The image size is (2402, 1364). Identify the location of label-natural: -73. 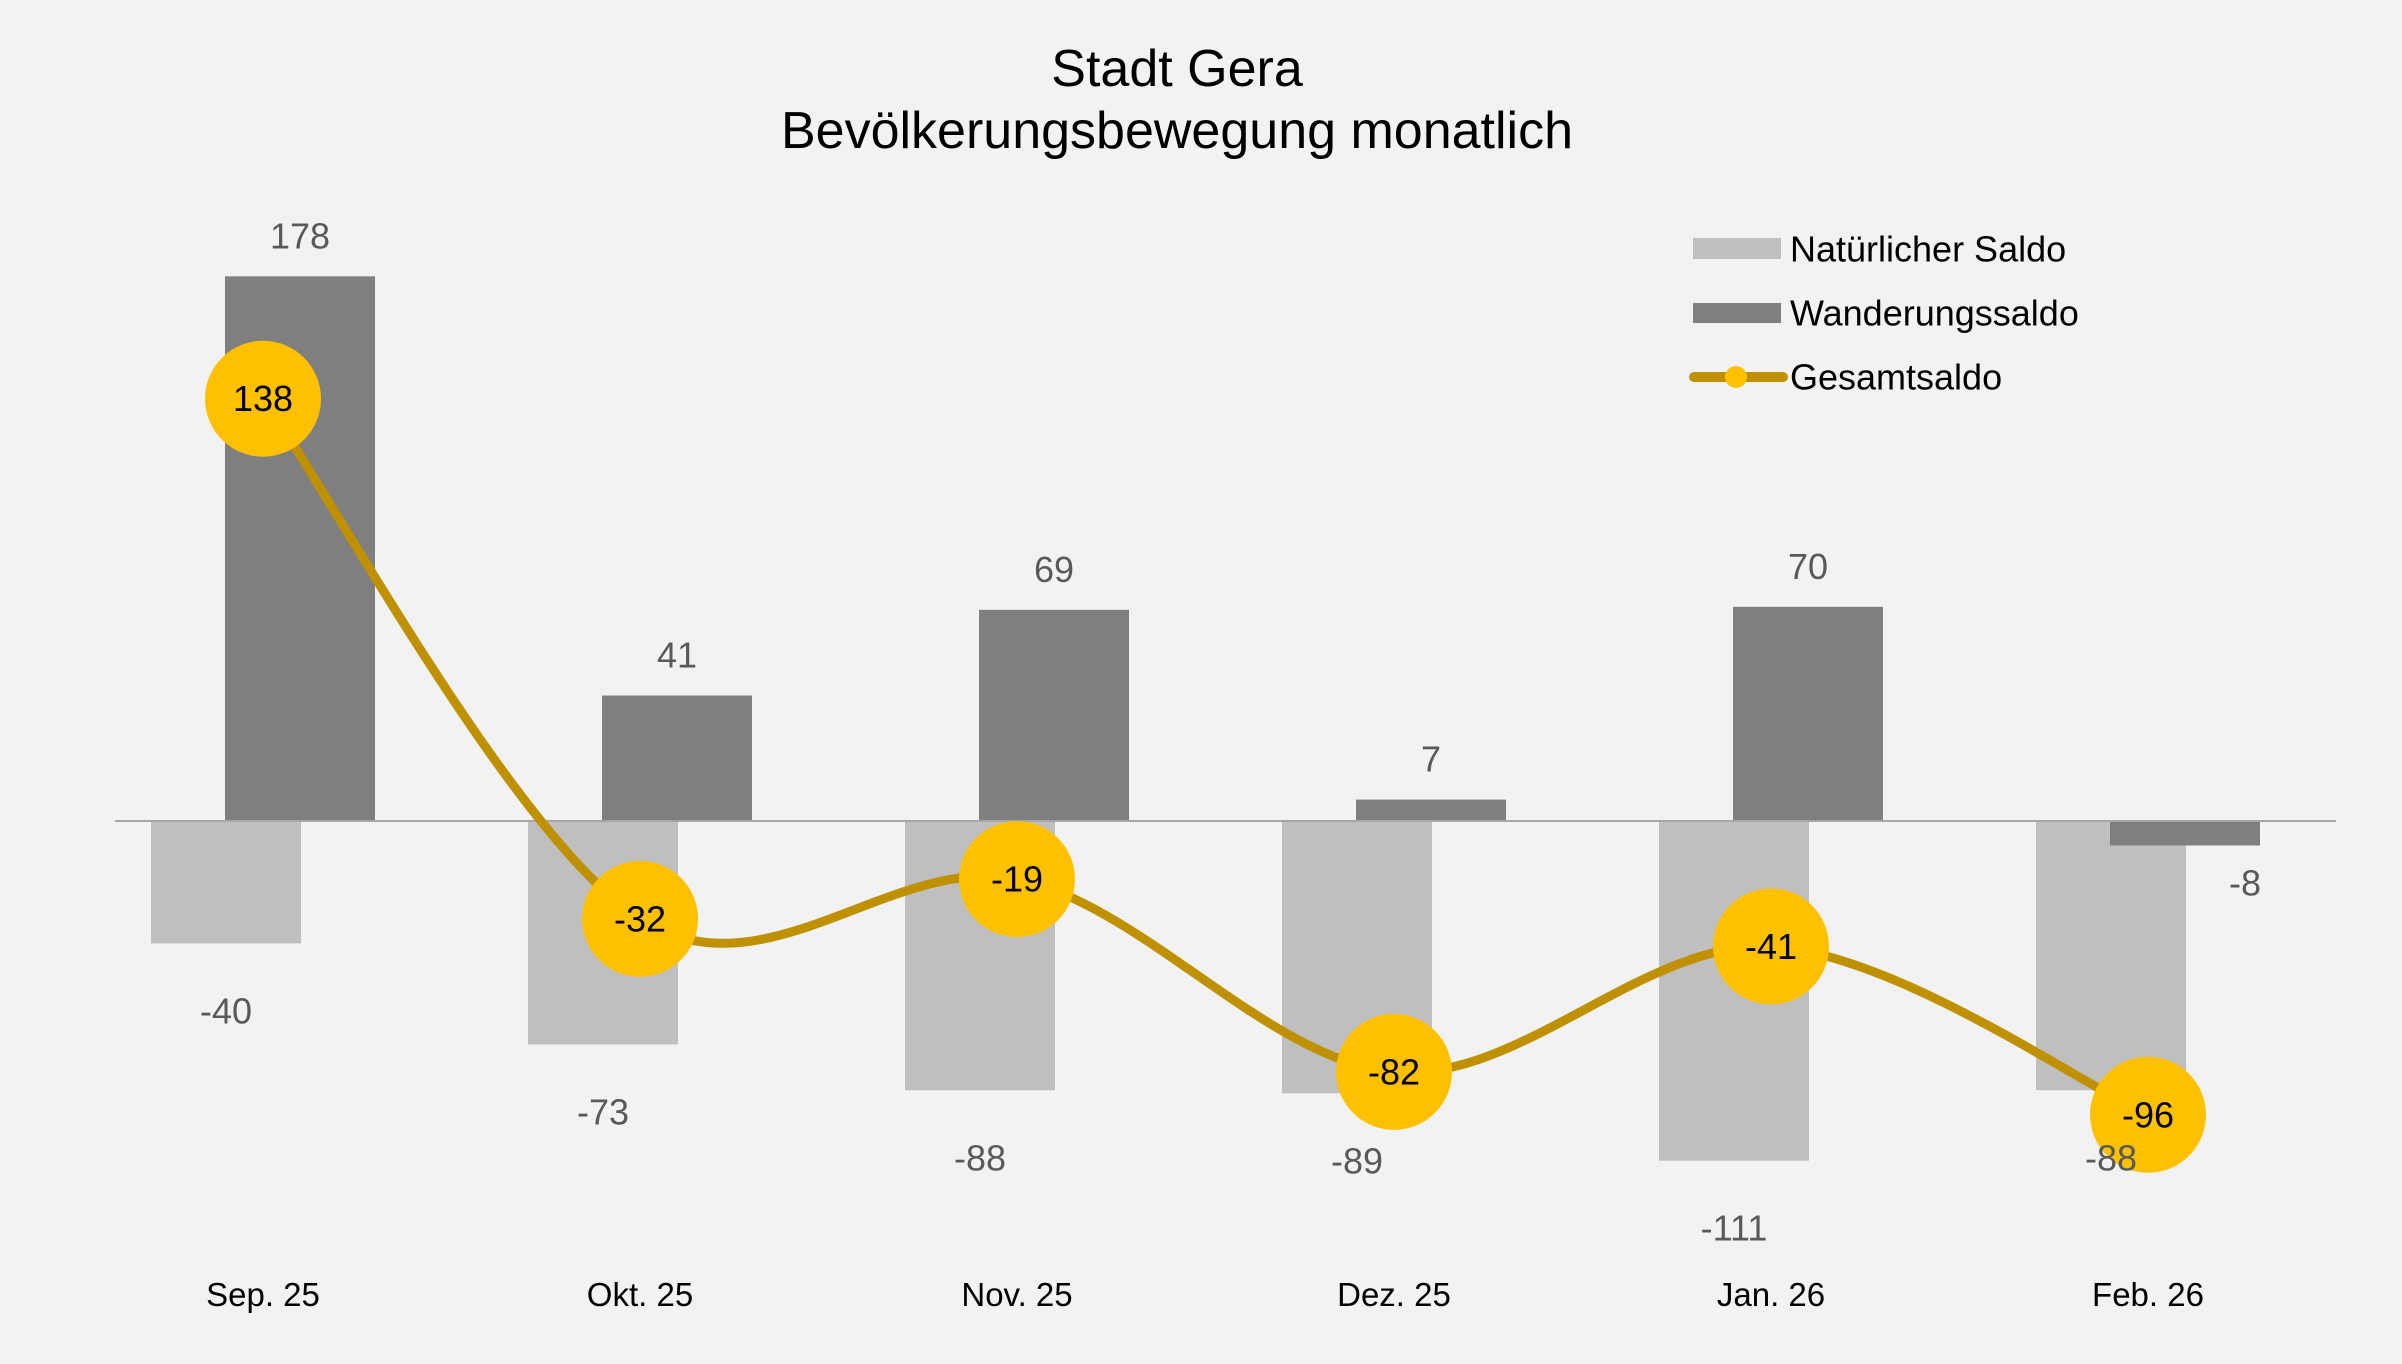
(603, 1111).